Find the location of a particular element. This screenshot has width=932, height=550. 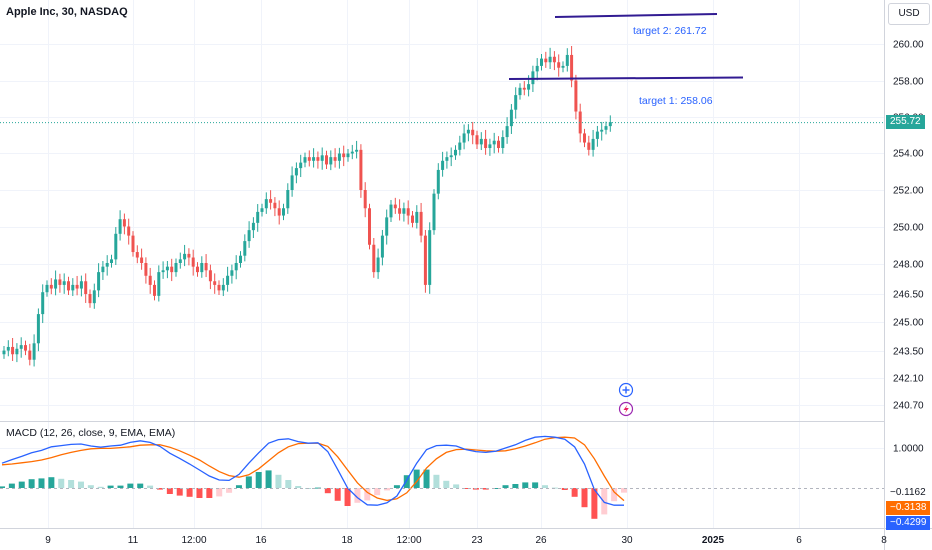

price-tick-label: 246.50 is located at coordinates (908, 295).